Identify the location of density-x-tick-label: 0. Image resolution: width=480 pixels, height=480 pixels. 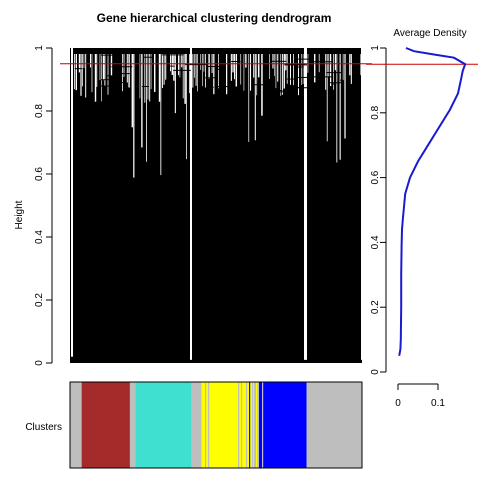
(398, 403).